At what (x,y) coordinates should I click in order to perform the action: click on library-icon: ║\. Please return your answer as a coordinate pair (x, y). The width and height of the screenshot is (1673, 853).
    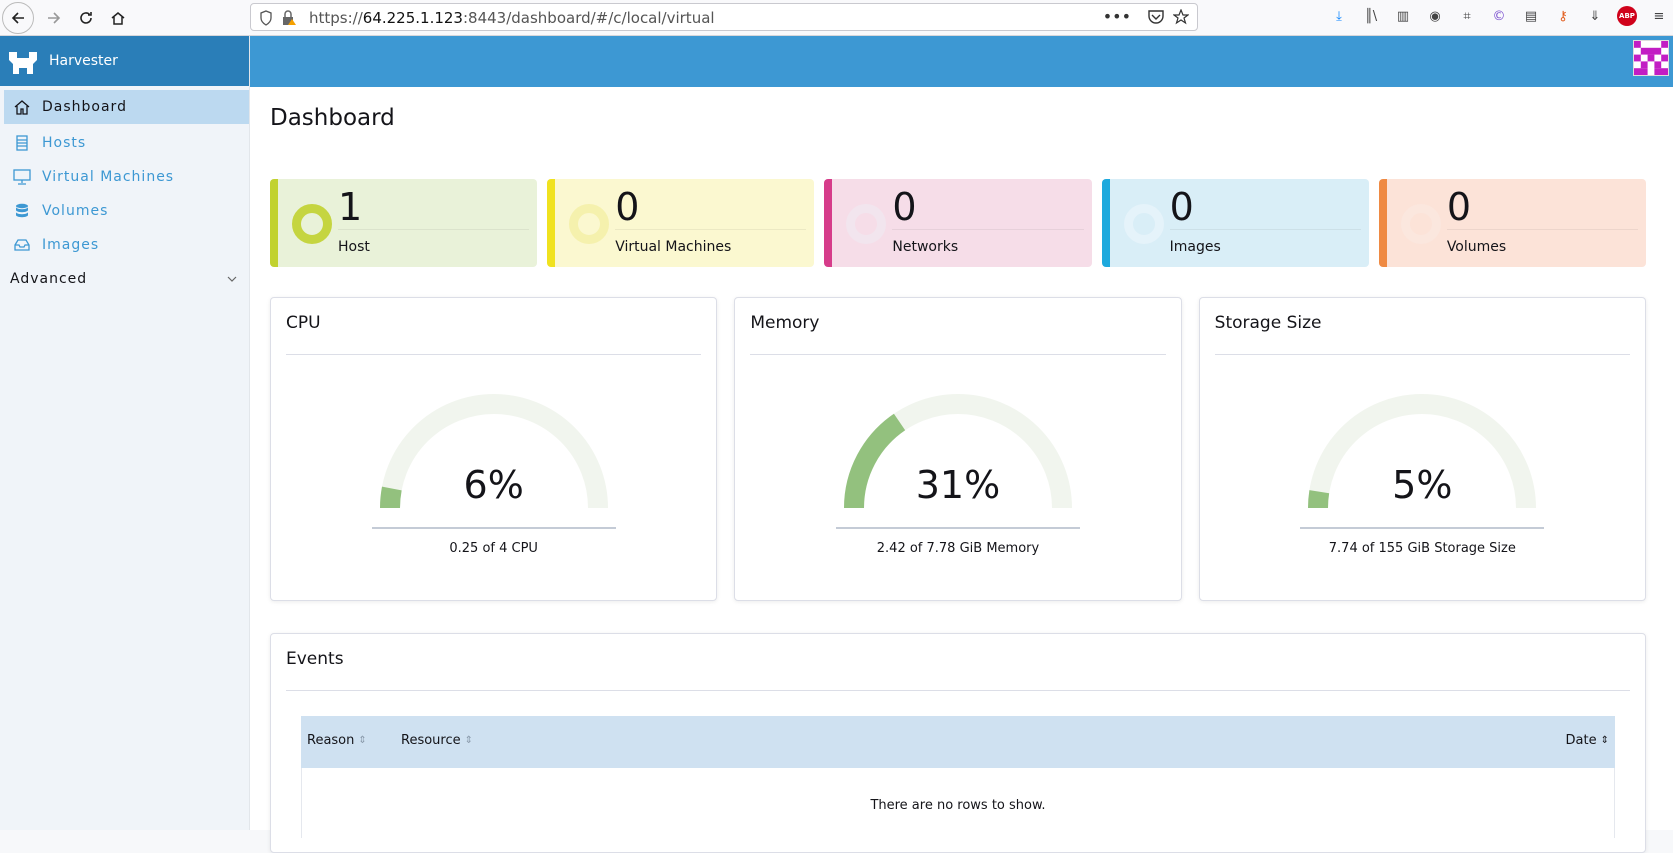
    Looking at the image, I should click on (1371, 16).